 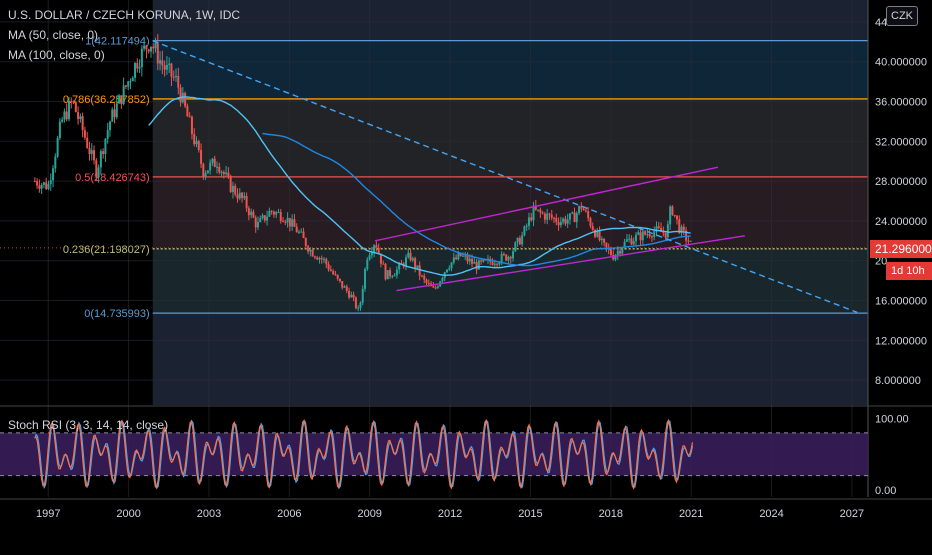 What do you see at coordinates (117, 42) in the screenshot?
I see `fib-label-1: 1(42.117494)` at bounding box center [117, 42].